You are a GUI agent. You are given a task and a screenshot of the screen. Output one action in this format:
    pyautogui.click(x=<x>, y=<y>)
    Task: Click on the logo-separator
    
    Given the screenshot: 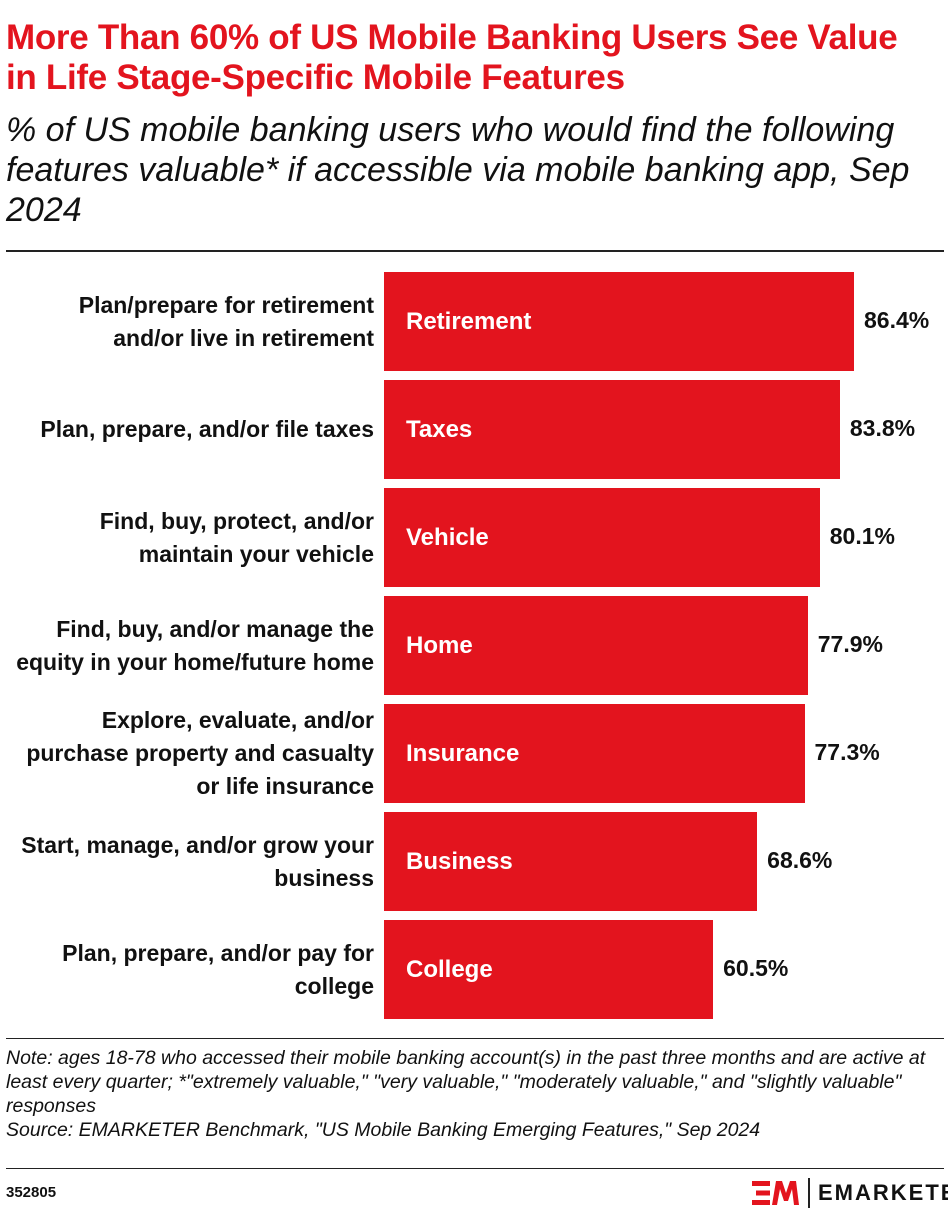 What is the action you would take?
    pyautogui.click(x=809, y=1193)
    